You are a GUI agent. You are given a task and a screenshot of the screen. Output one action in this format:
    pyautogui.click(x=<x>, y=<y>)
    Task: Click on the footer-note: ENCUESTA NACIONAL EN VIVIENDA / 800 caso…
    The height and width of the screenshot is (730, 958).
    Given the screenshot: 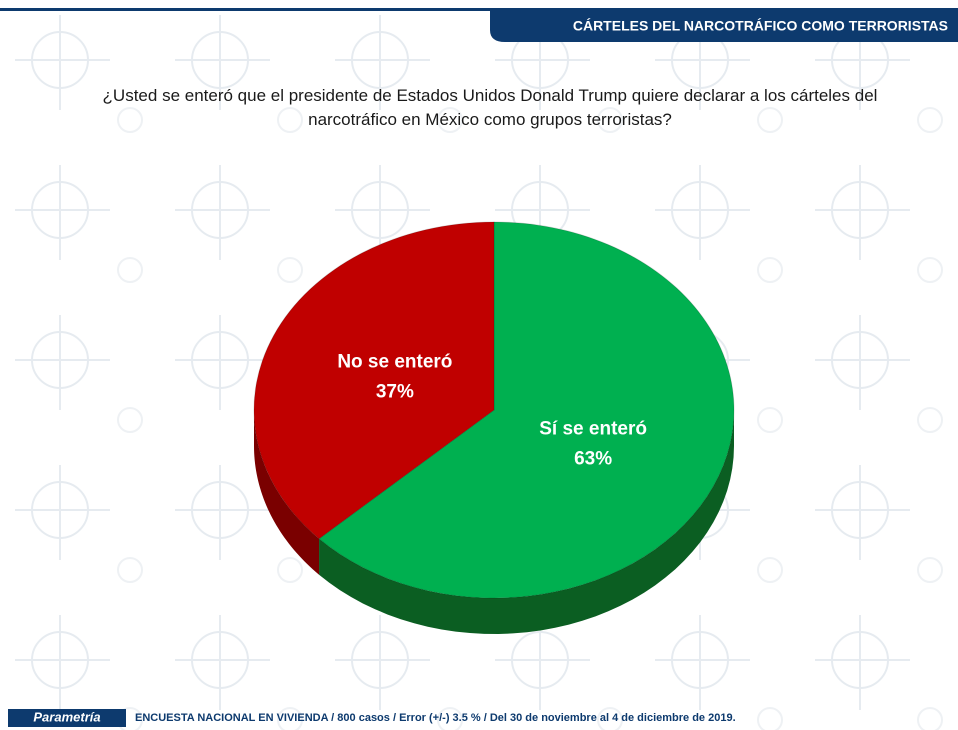 What is the action you would take?
    pyautogui.click(x=435, y=718)
    